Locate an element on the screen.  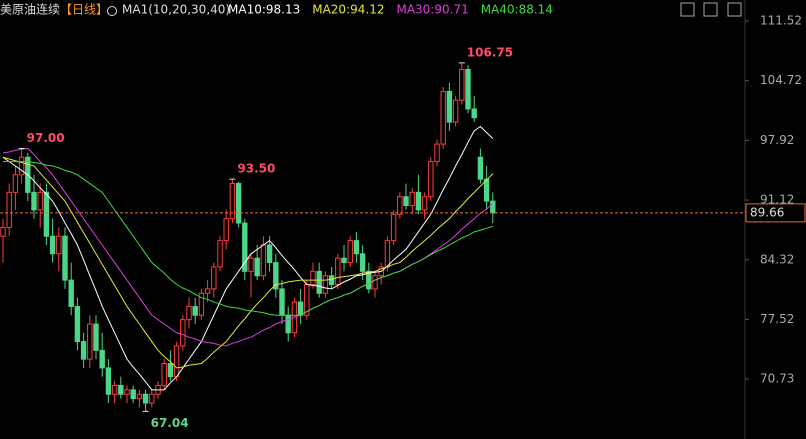
y-tick-label: 77.52 is located at coordinates (777, 319).